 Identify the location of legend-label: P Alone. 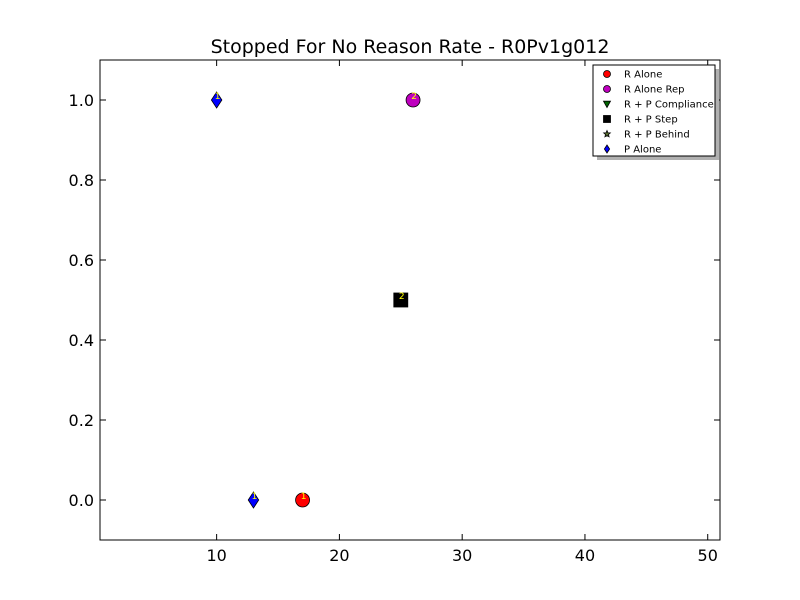
(642, 150).